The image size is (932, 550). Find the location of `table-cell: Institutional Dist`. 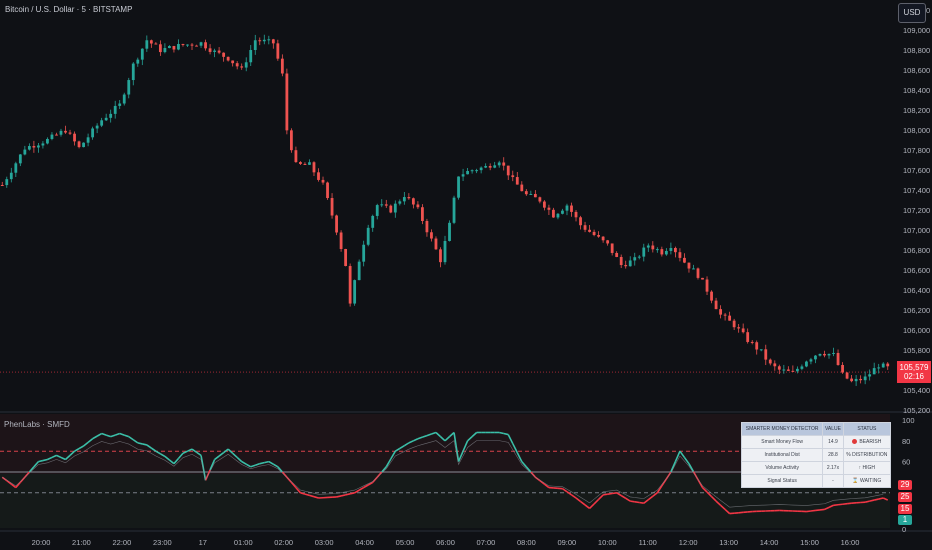

table-cell: Institutional Dist is located at coordinates (782, 455).